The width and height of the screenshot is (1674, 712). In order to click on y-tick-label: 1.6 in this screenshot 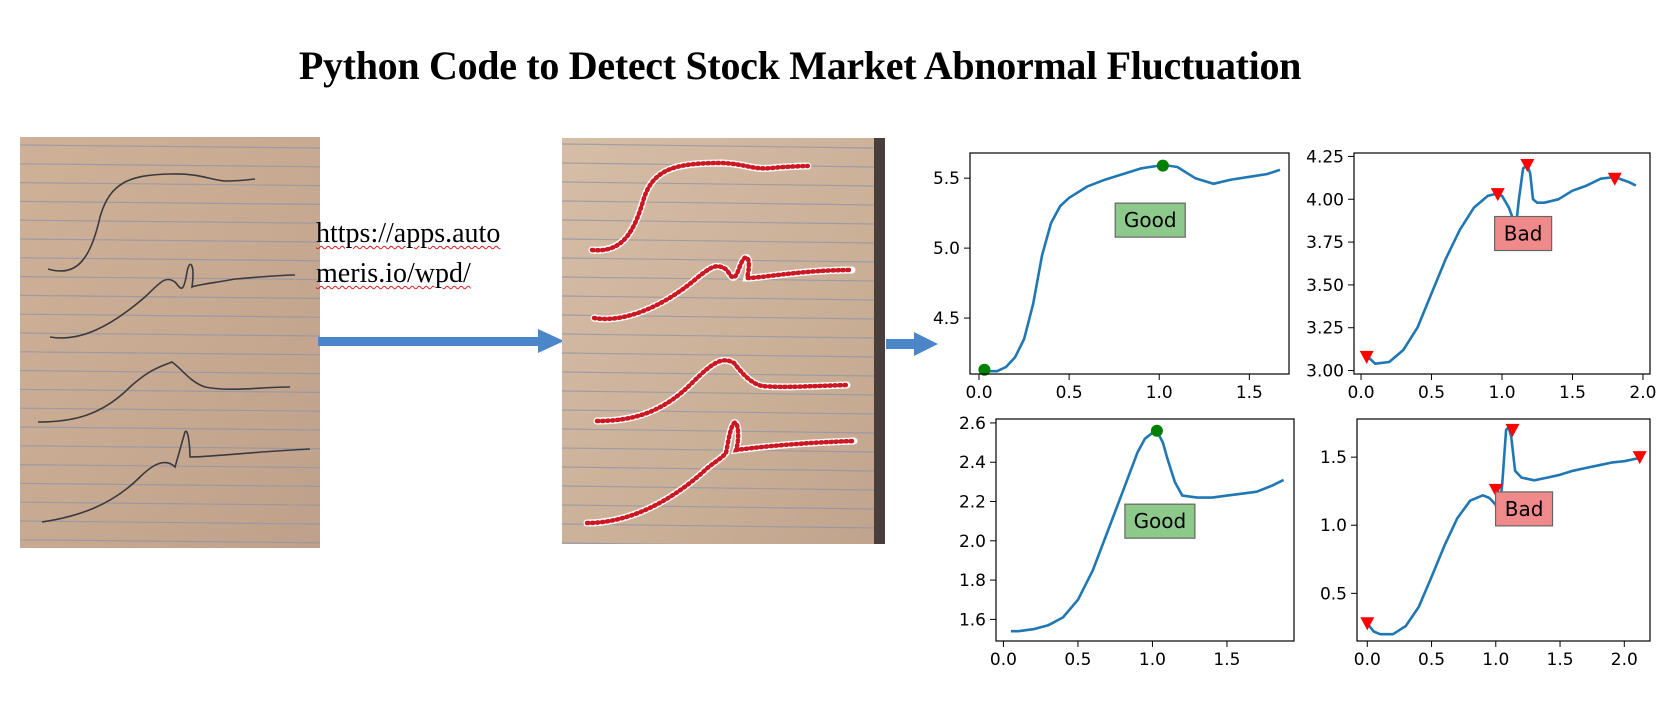, I will do `click(972, 620)`.